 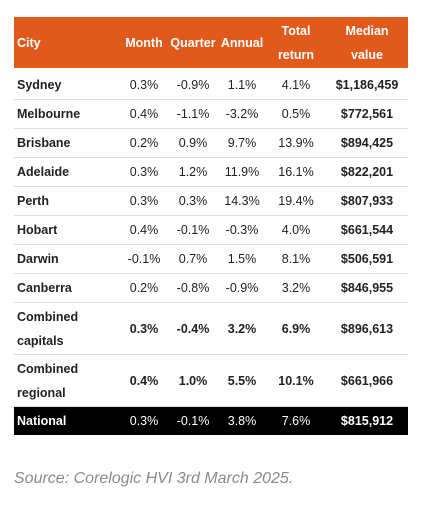 What do you see at coordinates (367, 328) in the screenshot?
I see `value-cell: $896,613` at bounding box center [367, 328].